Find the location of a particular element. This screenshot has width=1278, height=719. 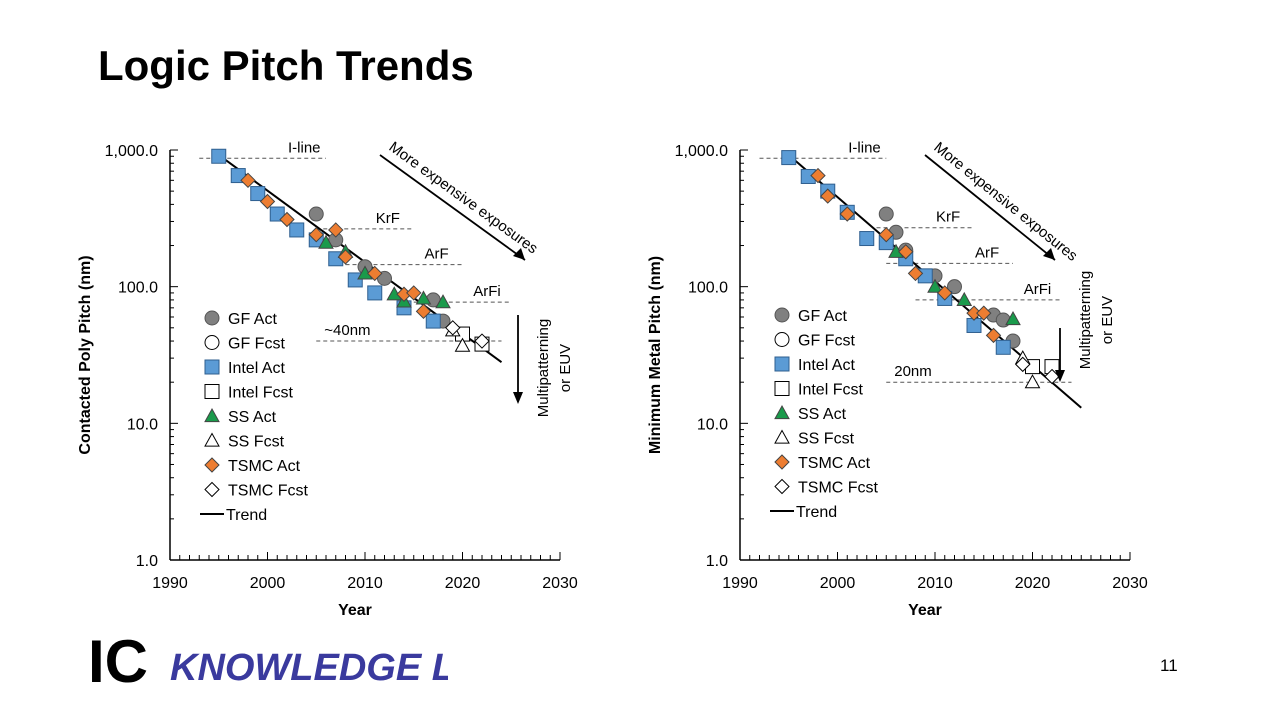

y-tick-label: 100.0 is located at coordinates (708, 288).